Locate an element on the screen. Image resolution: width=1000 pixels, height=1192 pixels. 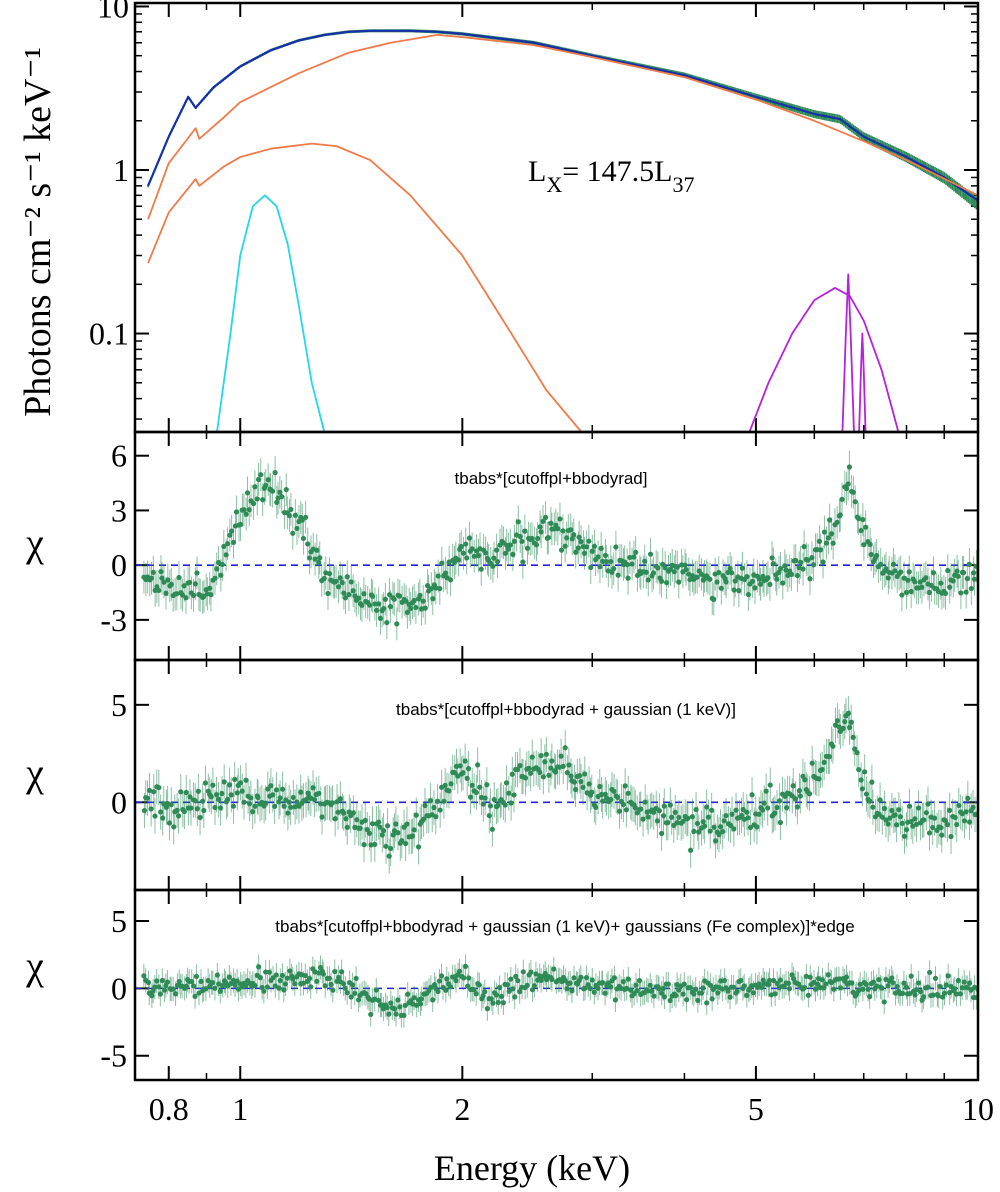
x-tick-label: 10 is located at coordinates (978, 1109).